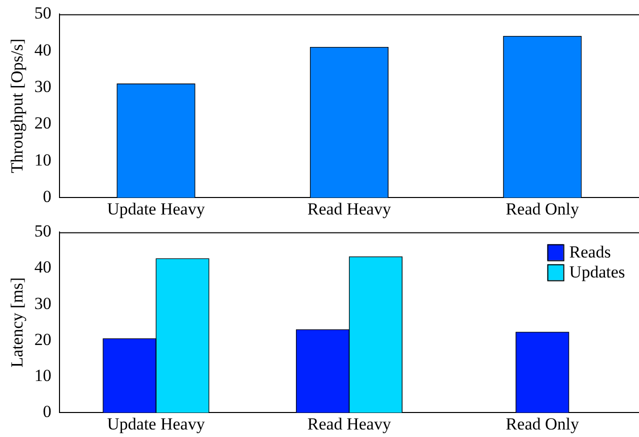 The width and height of the screenshot is (639, 437). What do you see at coordinates (17, 322) in the screenshot?
I see `y-axis-title: Latency [ms]` at bounding box center [17, 322].